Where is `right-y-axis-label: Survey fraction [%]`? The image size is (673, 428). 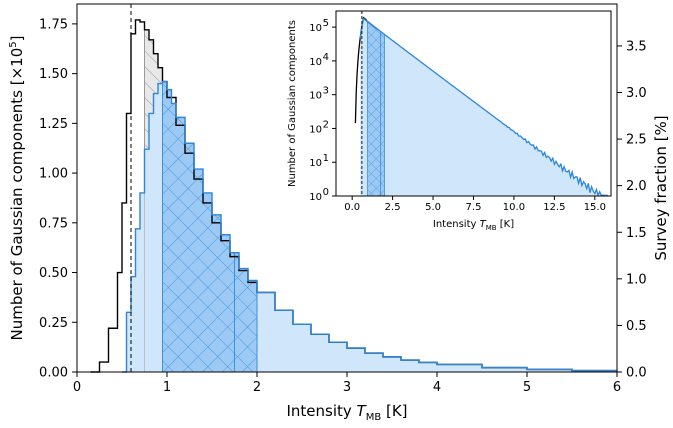 right-y-axis-label: Survey fraction [%] is located at coordinates (661, 187).